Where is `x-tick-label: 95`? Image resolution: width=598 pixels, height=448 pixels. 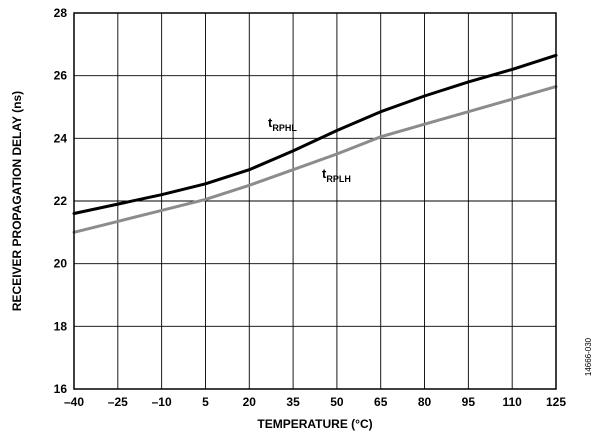 x-tick-label: 95 is located at coordinates (469, 402).